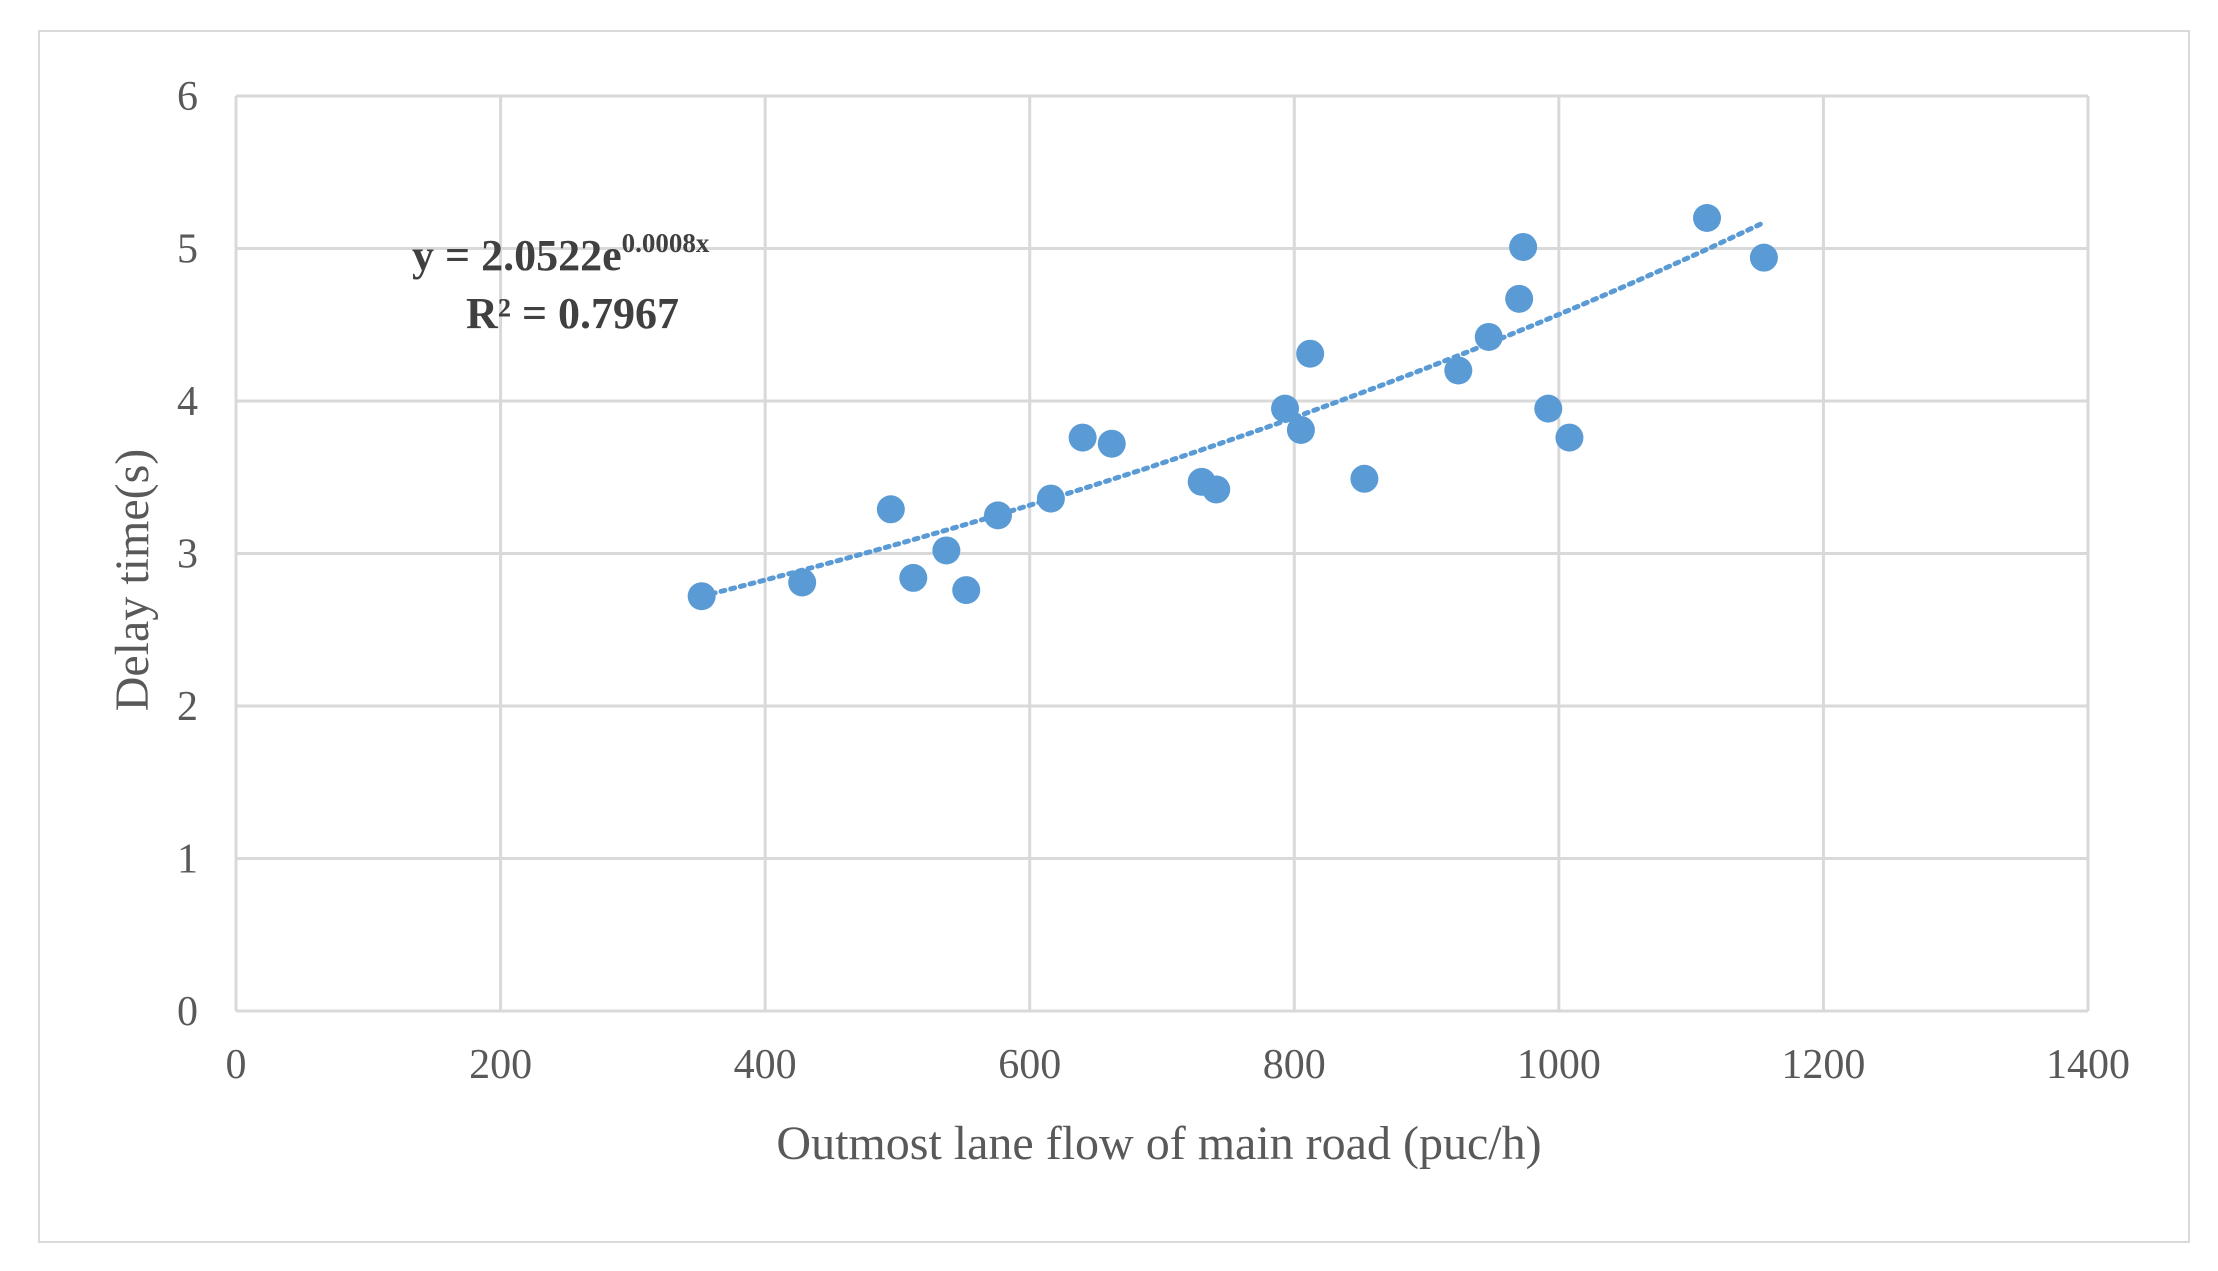 Image resolution: width=2218 pixels, height=1271 pixels. What do you see at coordinates (1294, 1065) in the screenshot?
I see `x-tick-label: 800` at bounding box center [1294, 1065].